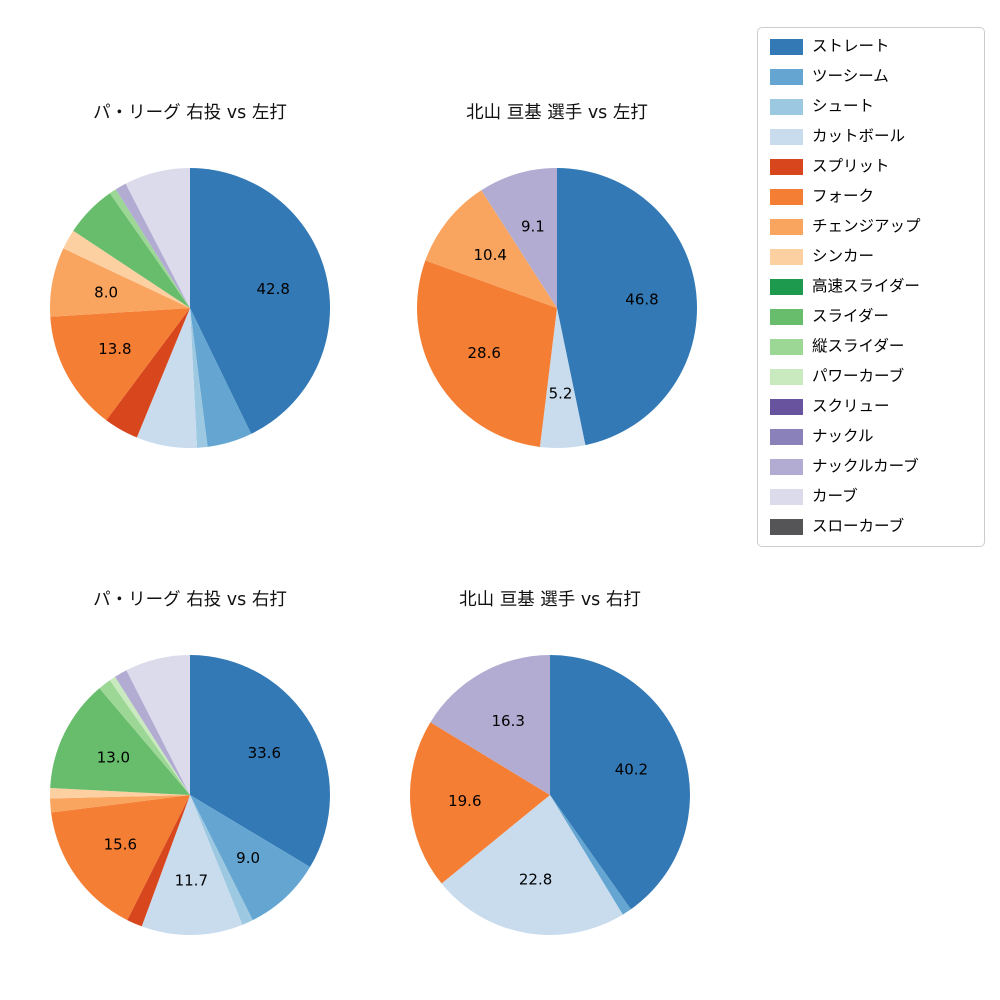  What do you see at coordinates (843, 256) in the screenshot?
I see `legend-item-label: シンカー` at bounding box center [843, 256].